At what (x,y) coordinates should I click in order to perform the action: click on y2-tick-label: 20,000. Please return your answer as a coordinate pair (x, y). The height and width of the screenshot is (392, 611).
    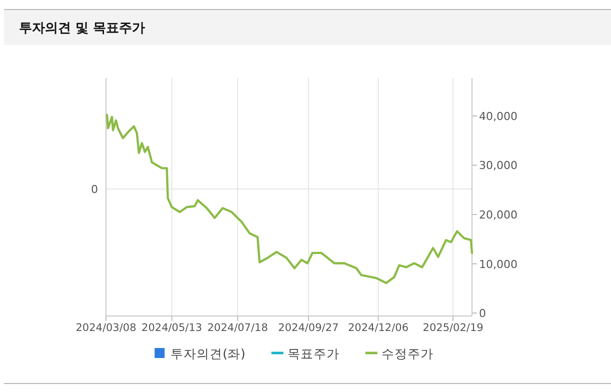
    Looking at the image, I should click on (498, 215).